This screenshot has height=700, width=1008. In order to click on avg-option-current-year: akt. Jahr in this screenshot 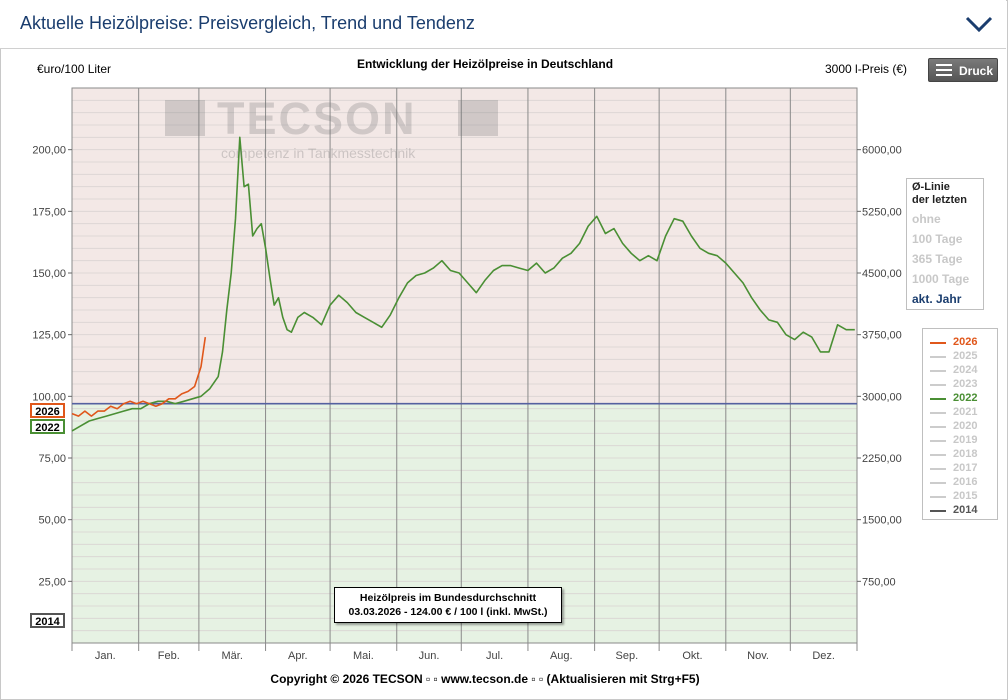, I will do `click(937, 299)`.